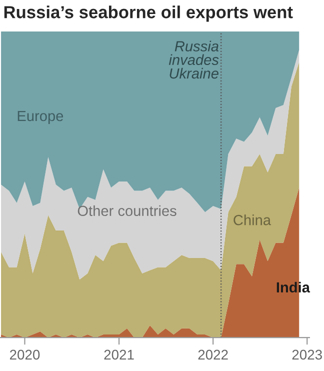 This screenshot has height=371, width=324. What do you see at coordinates (307, 355) in the screenshot?
I see `x-tick-label: 2023` at bounding box center [307, 355].